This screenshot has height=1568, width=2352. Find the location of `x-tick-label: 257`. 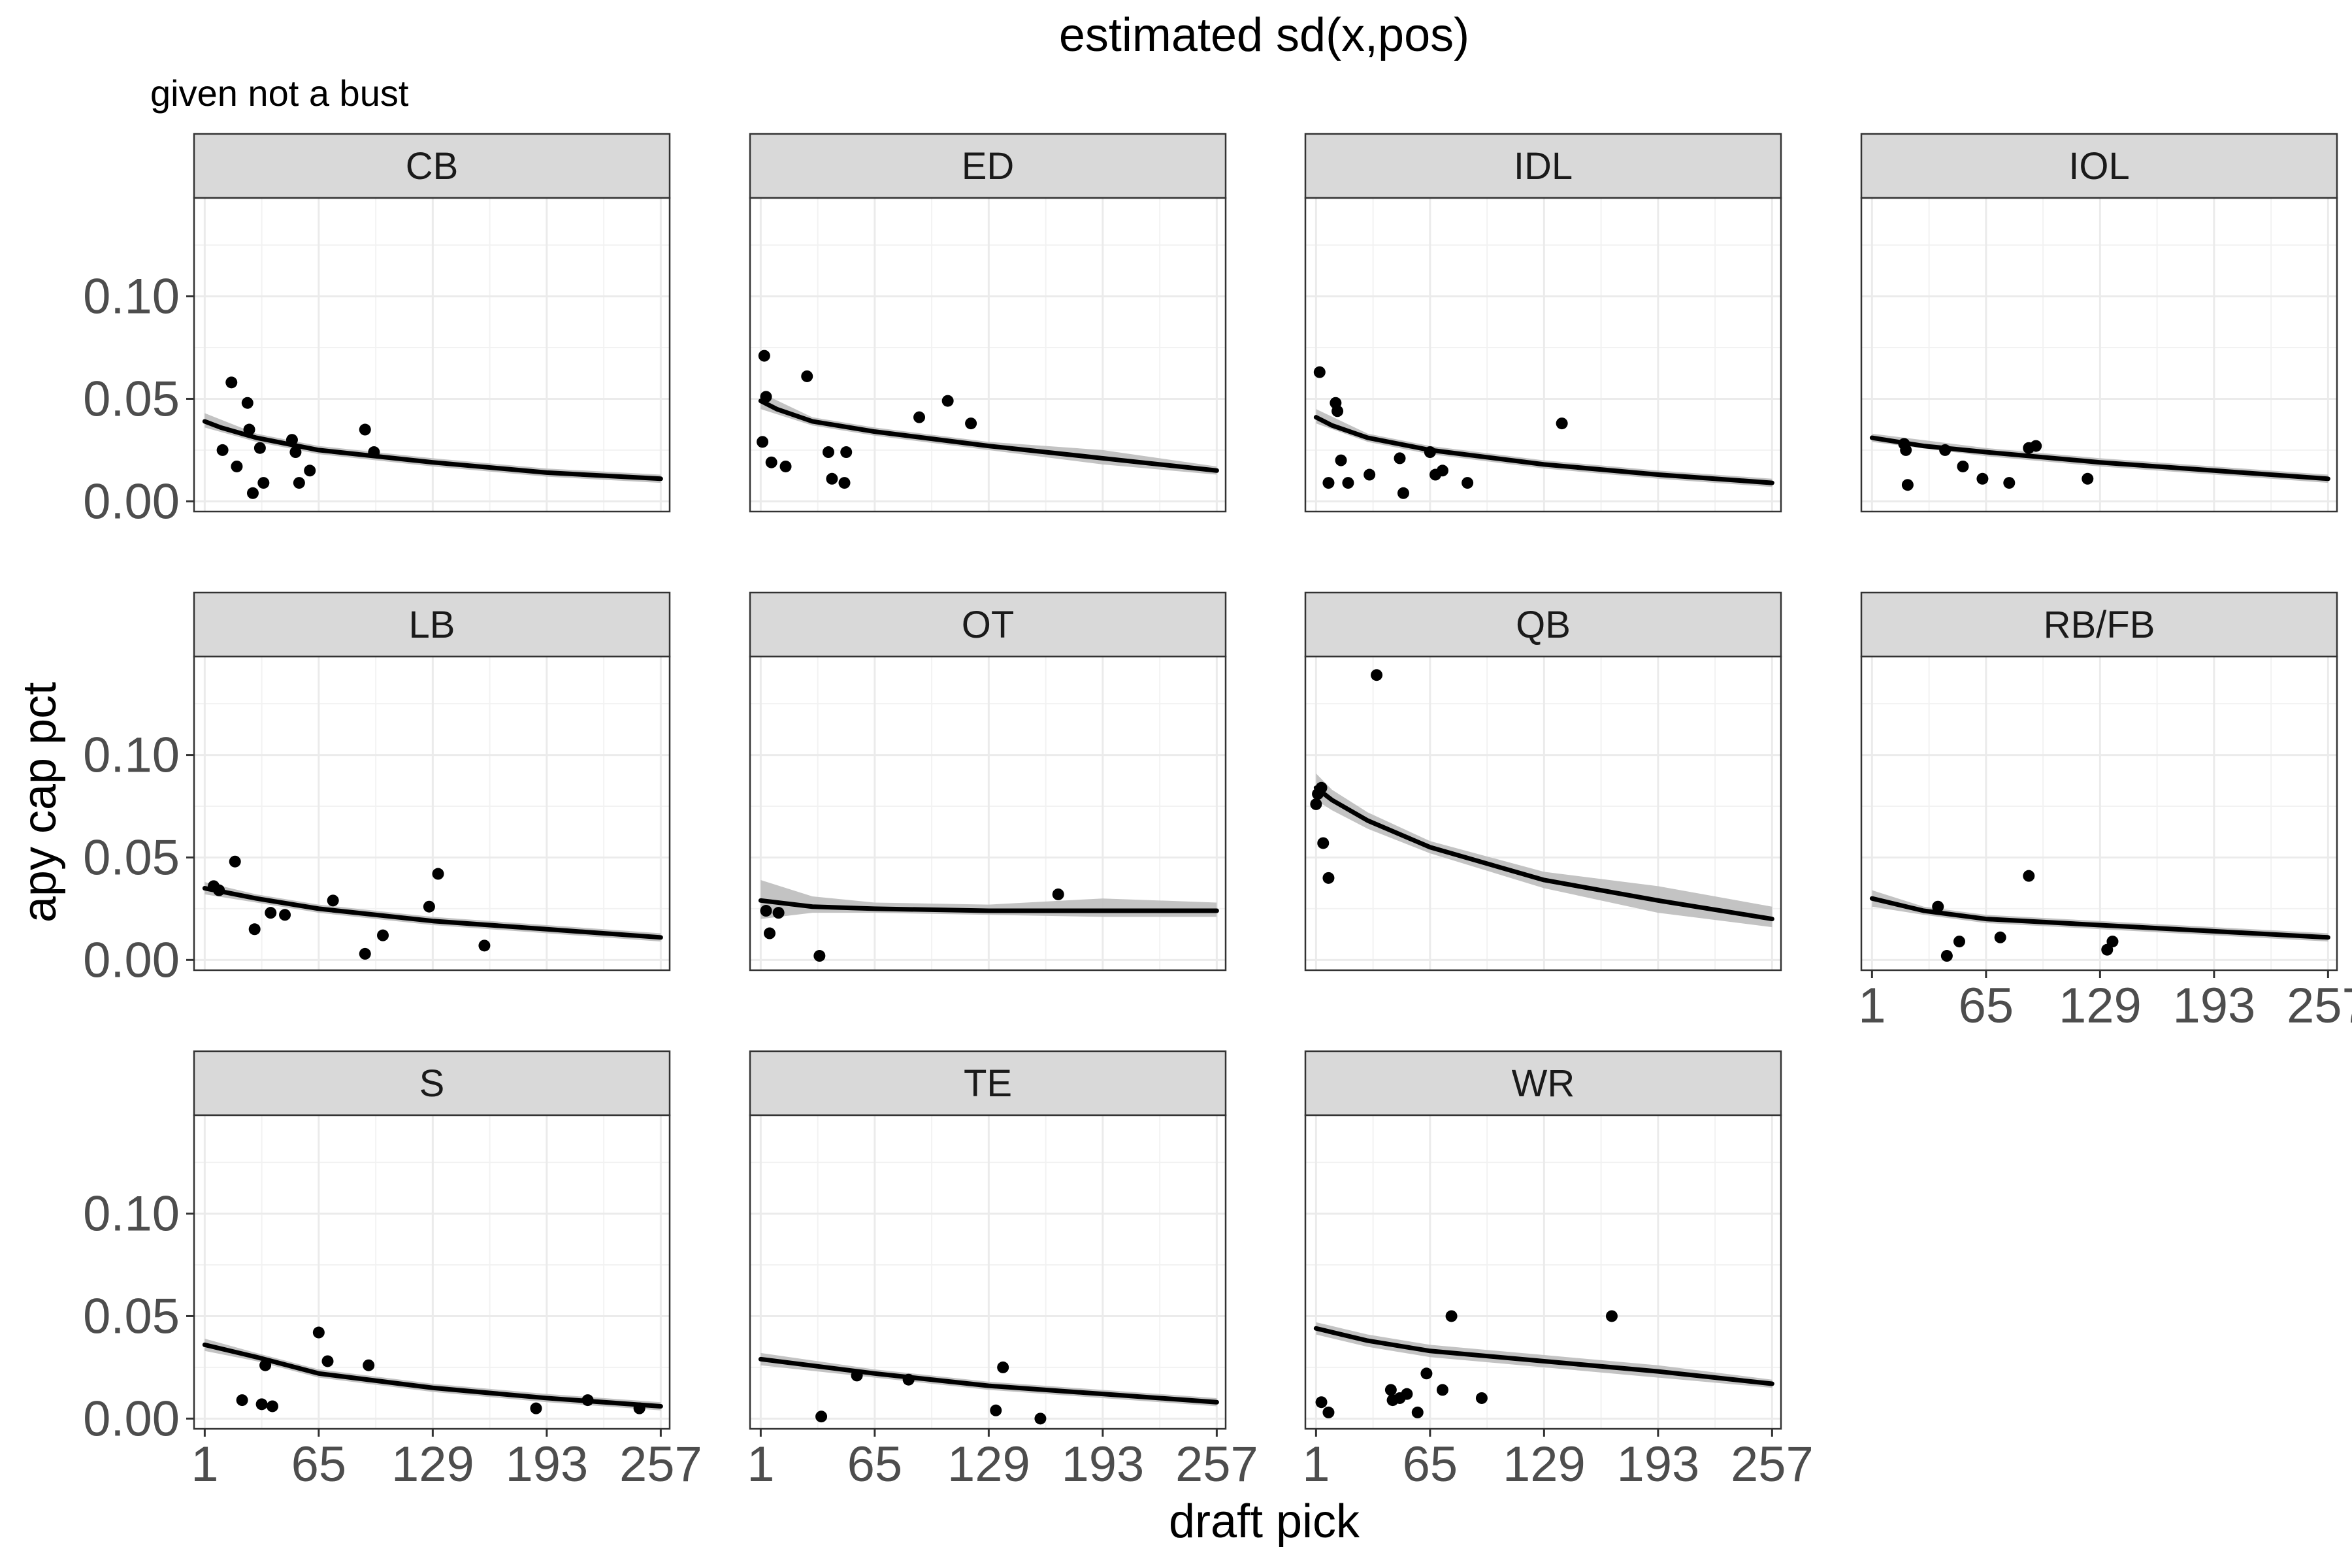

x-tick-label: 257 is located at coordinates (1216, 1464).